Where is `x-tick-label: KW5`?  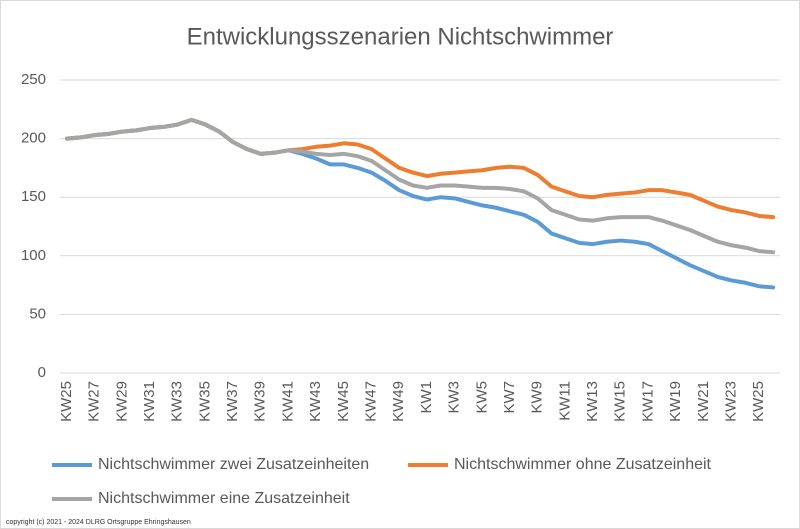
x-tick-label: KW5 is located at coordinates (481, 397).